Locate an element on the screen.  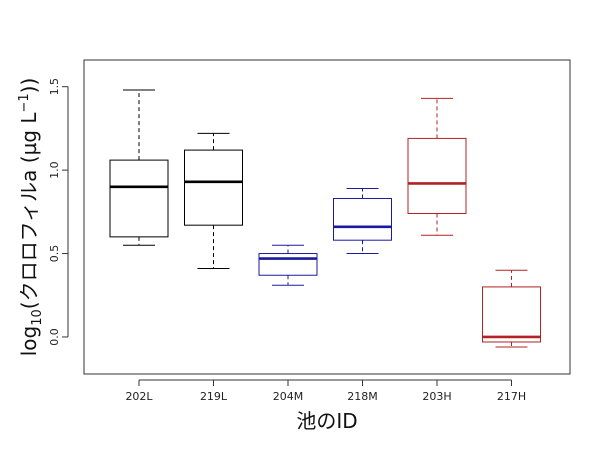
box-219L is located at coordinates (213, 201).